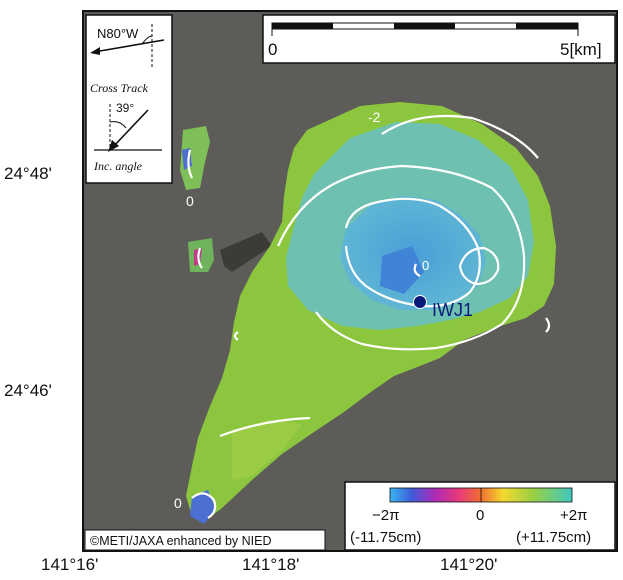 This screenshot has height=580, width=623. Describe the element at coordinates (385, 537) in the screenshot. I see `colorbar-left-cm: (-11.75cm)` at that location.